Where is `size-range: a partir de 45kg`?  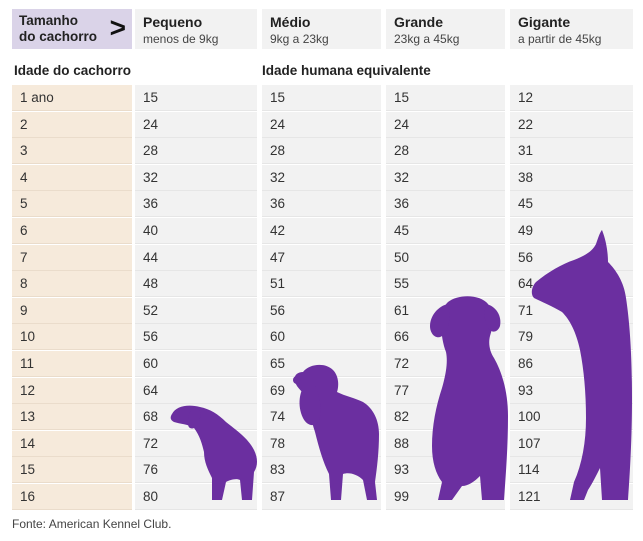 size-range: a partir de 45kg is located at coordinates (560, 39).